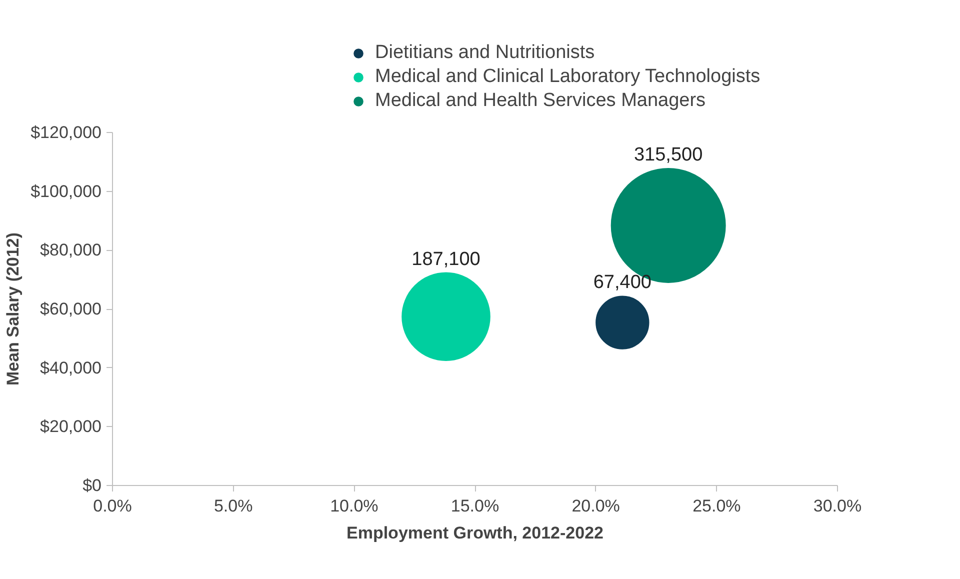  Describe the element at coordinates (837, 506) in the screenshot. I see `x-tick-label: 30.0%` at that location.